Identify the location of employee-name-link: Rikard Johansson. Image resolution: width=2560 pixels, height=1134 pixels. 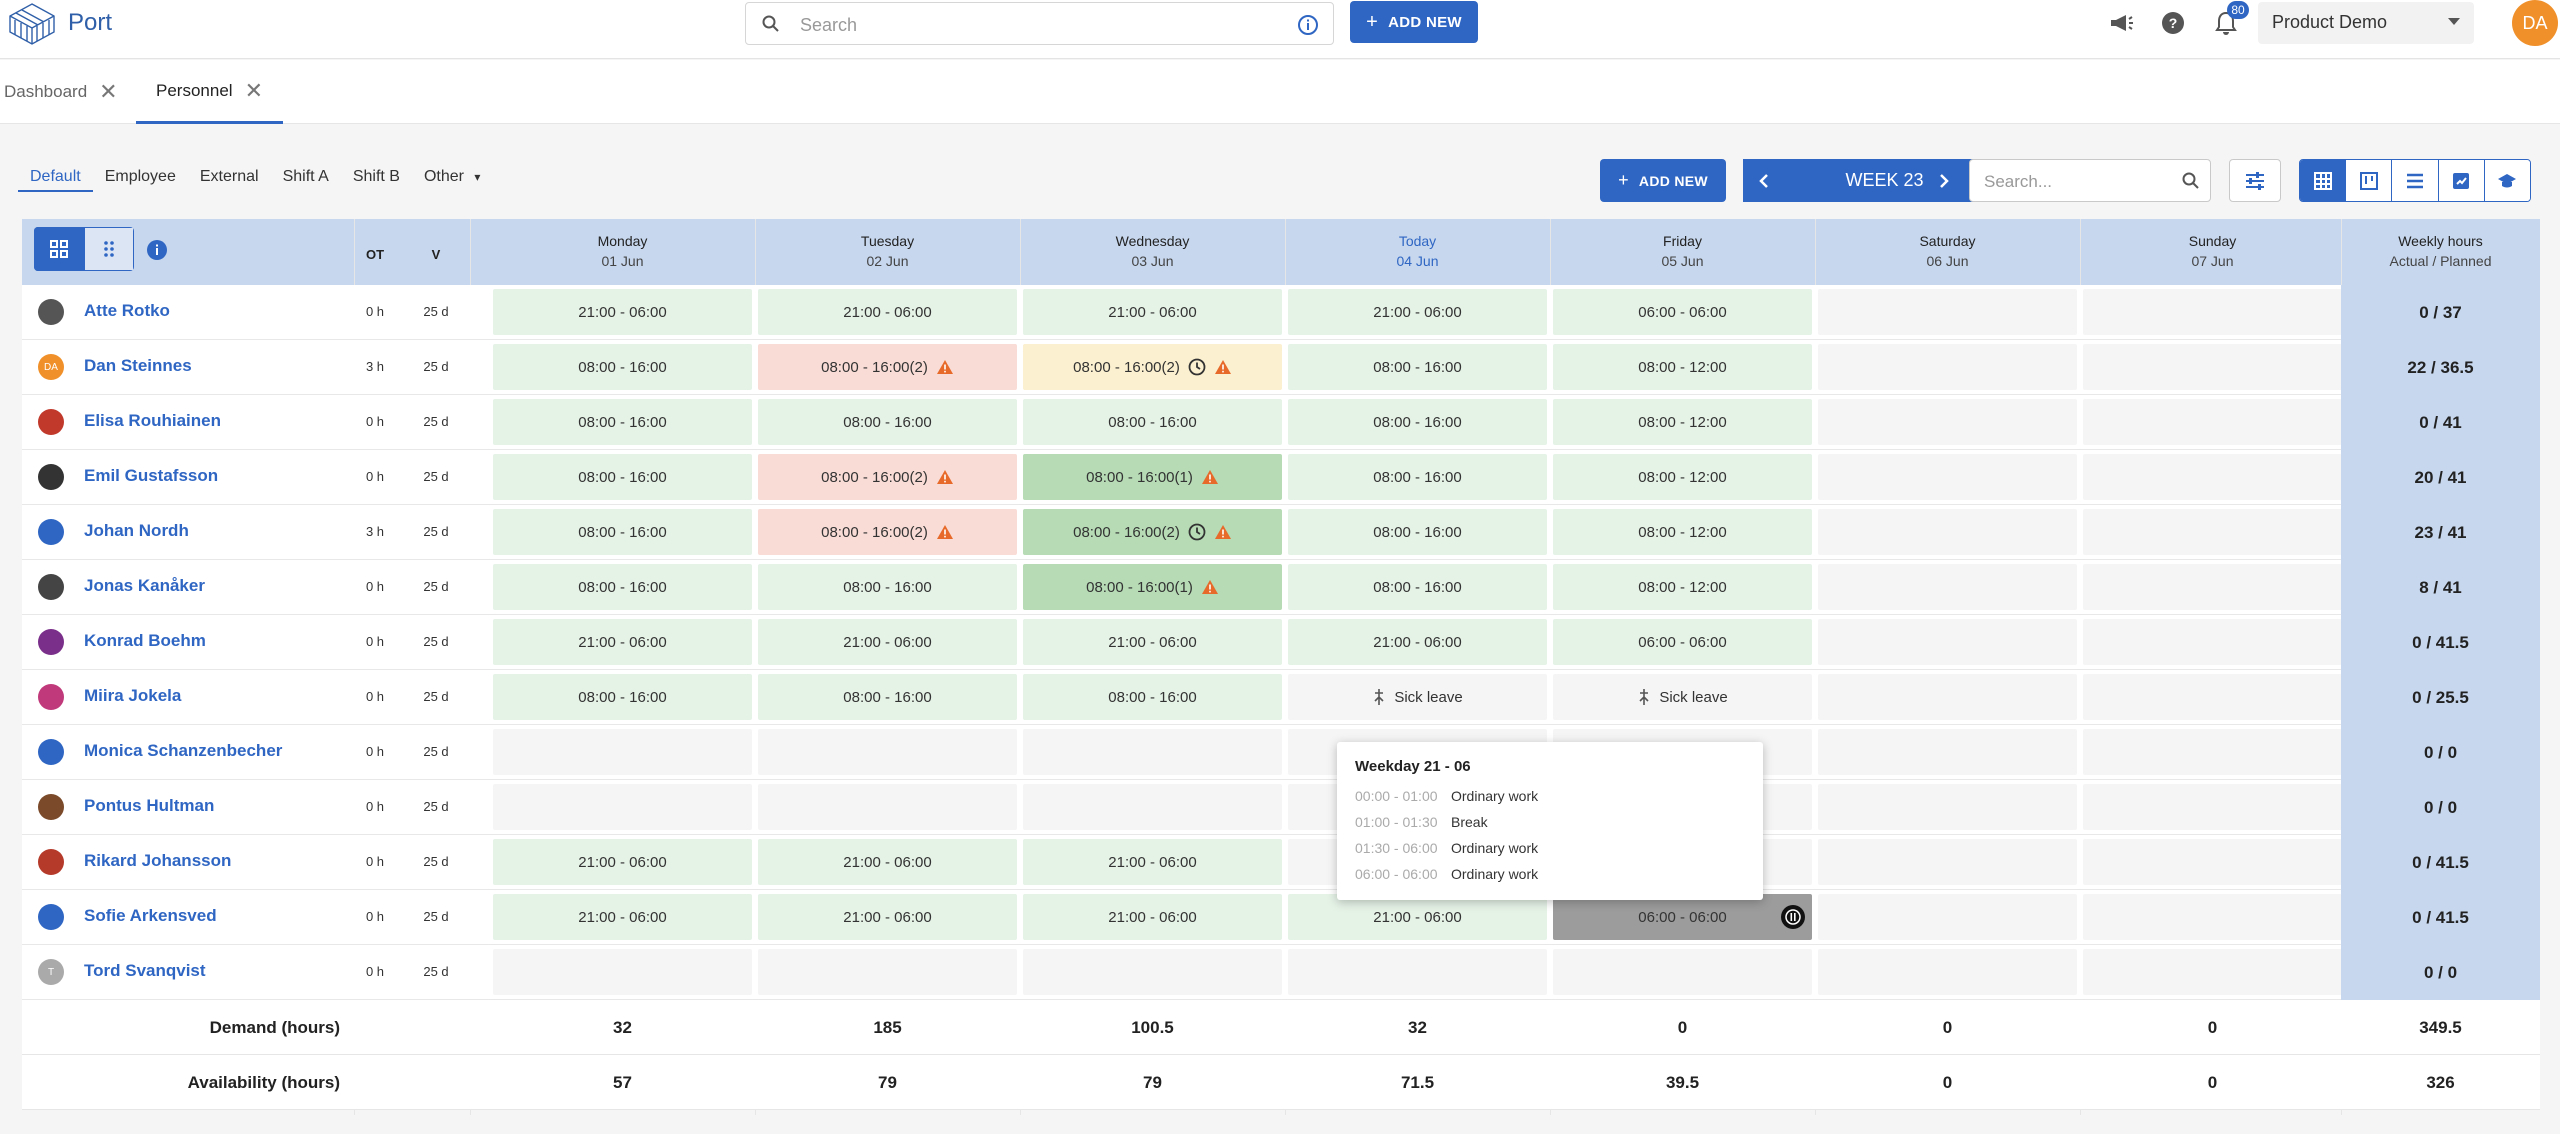
(158, 860).